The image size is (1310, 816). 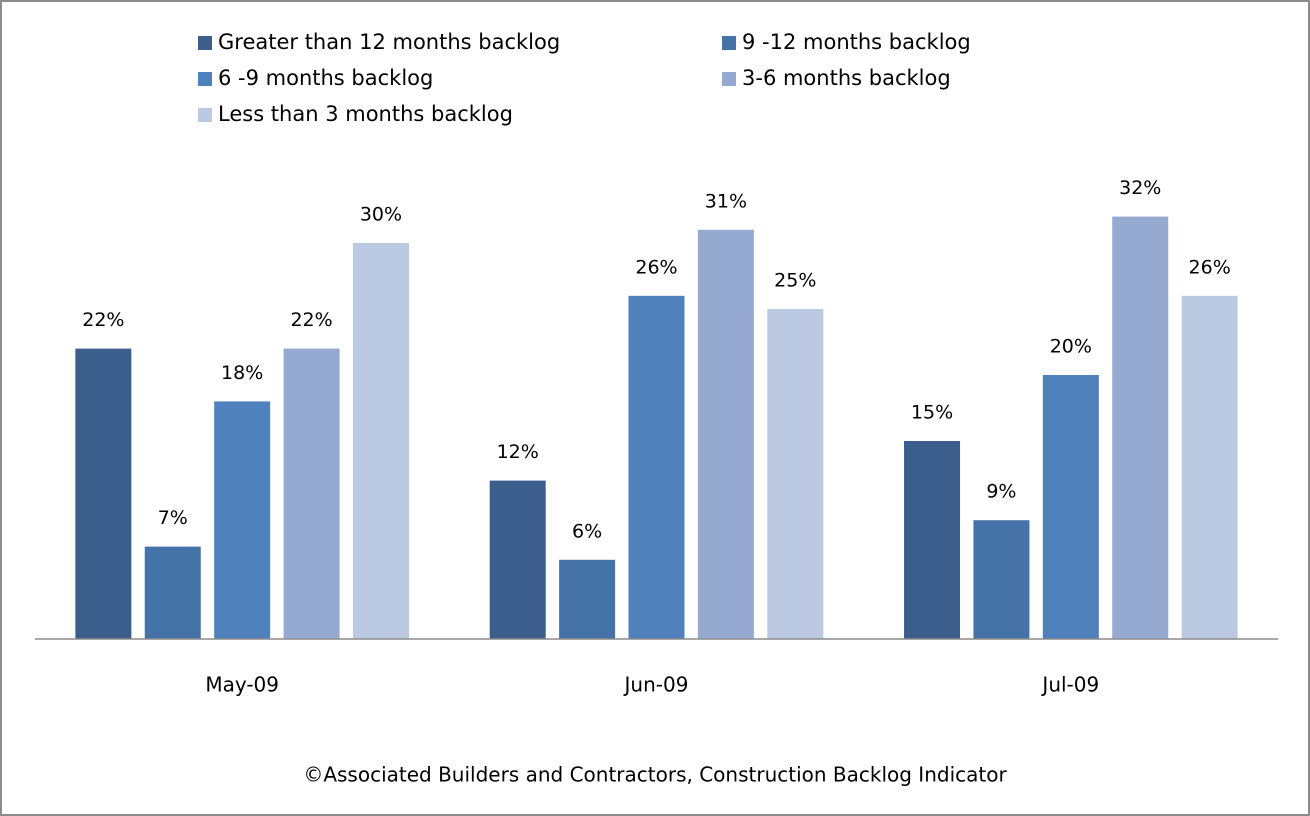 What do you see at coordinates (726, 201) in the screenshot?
I see `data-label: 31%` at bounding box center [726, 201].